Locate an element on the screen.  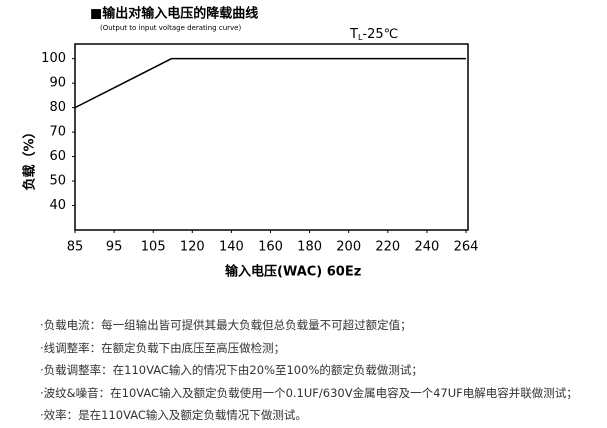
y-tick-label: 60 is located at coordinates (57, 156).